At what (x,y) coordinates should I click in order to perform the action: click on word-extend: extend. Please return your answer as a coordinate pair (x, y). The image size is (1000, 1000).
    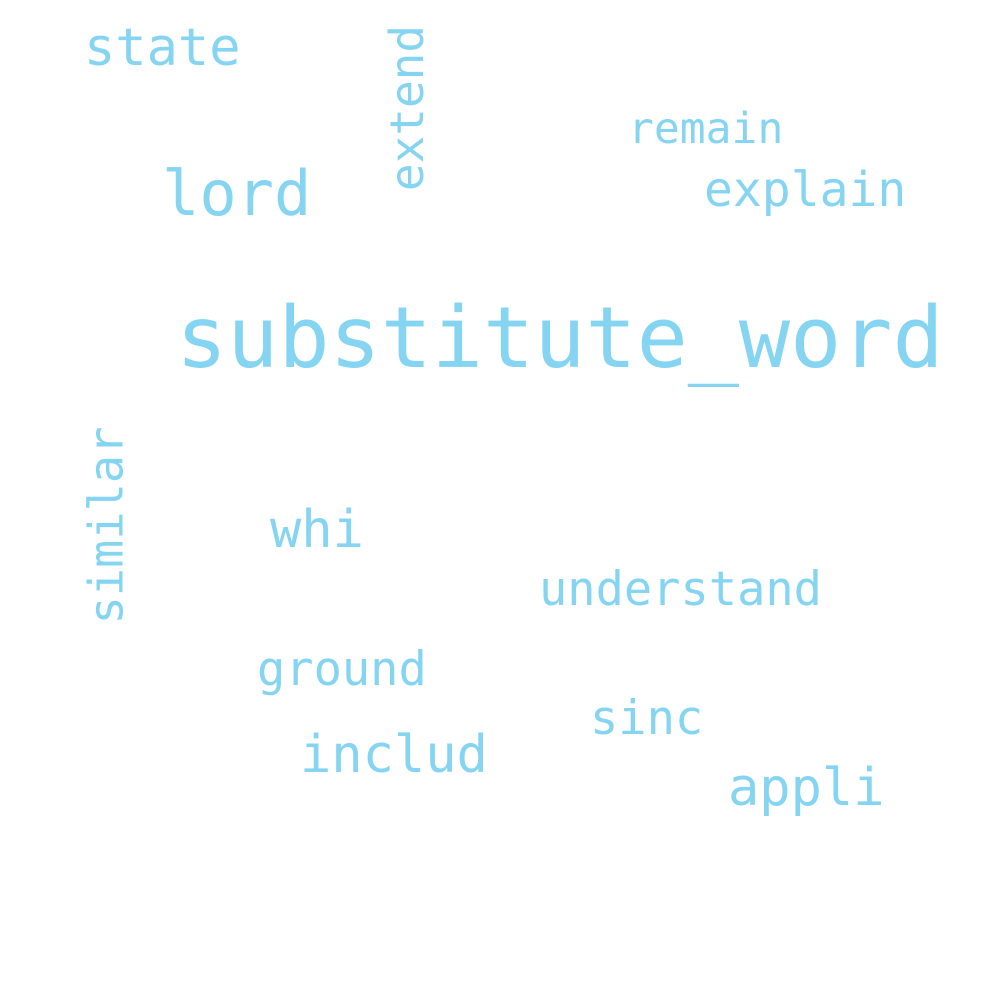
    Looking at the image, I should click on (407, 108).